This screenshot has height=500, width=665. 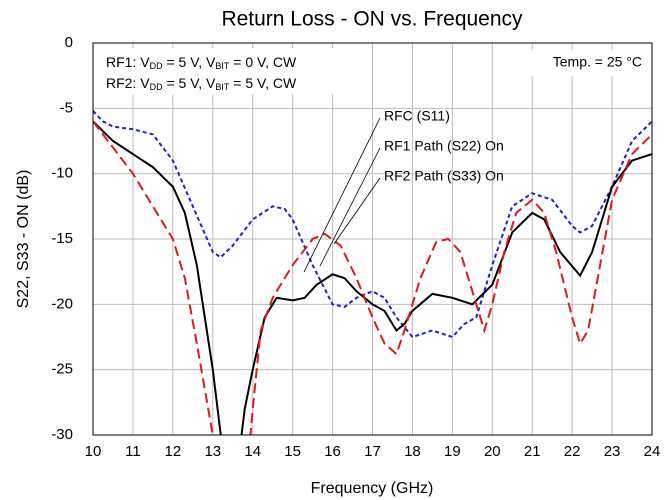 I want to click on x-tick-label: 14, so click(x=252, y=451).